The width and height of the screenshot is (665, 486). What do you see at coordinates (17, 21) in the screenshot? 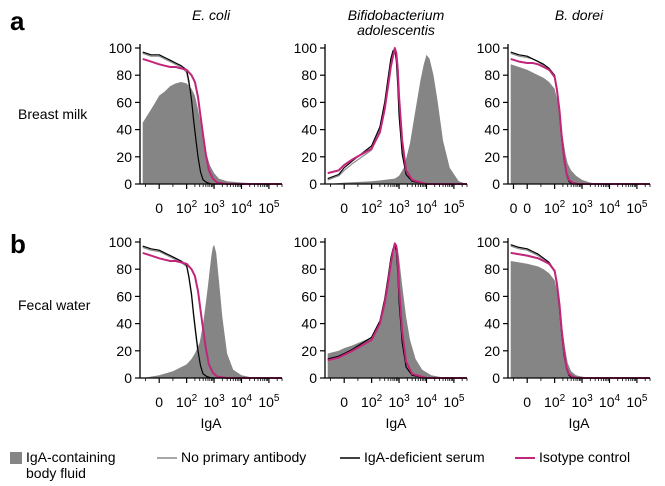
I see `panel-letter-a: a` at bounding box center [17, 21].